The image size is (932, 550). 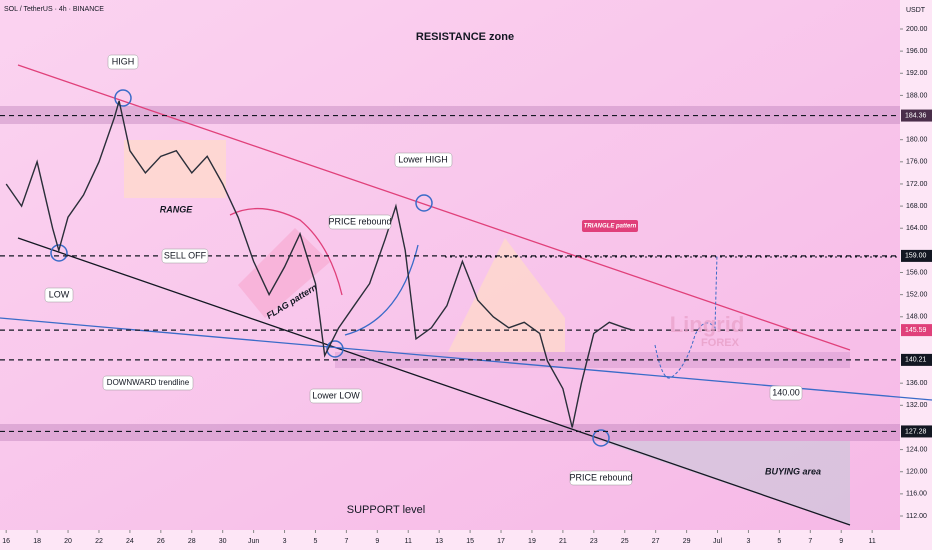 I want to click on y-tick-label: 132.00, so click(x=917, y=405).